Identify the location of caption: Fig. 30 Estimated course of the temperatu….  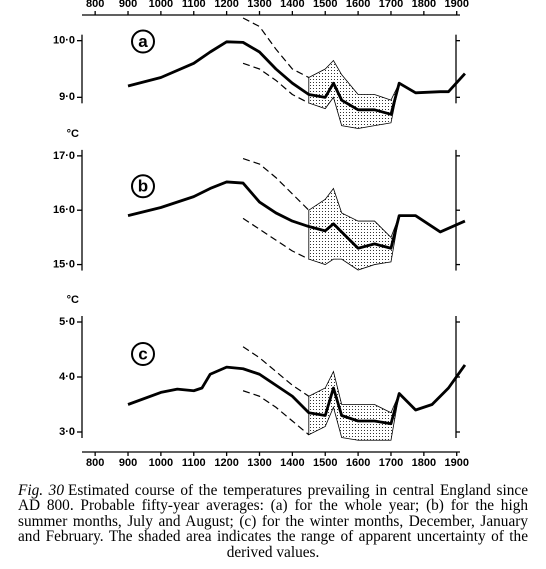
(273, 521).